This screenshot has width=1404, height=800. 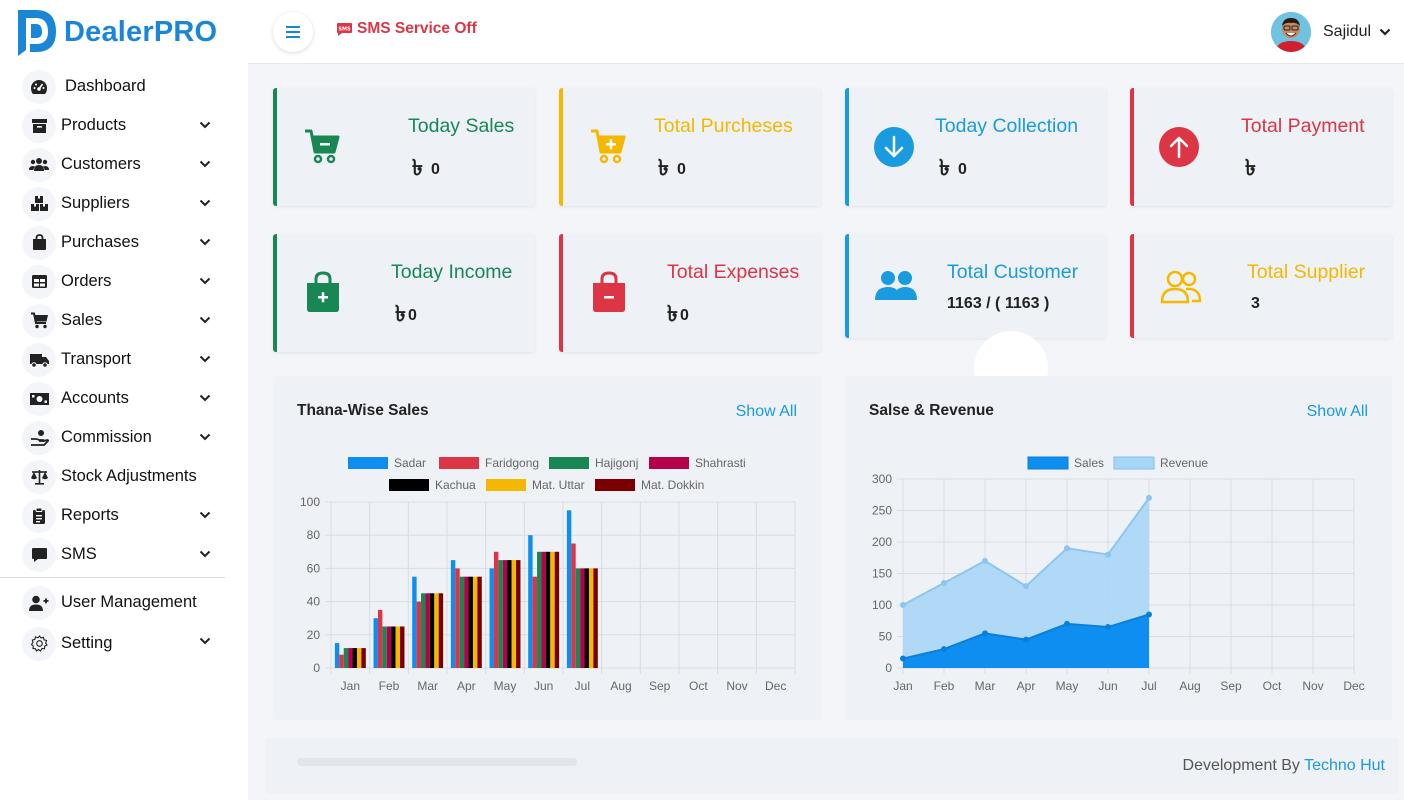 What do you see at coordinates (314, 602) in the screenshot?
I see `y-tick-label: 40` at bounding box center [314, 602].